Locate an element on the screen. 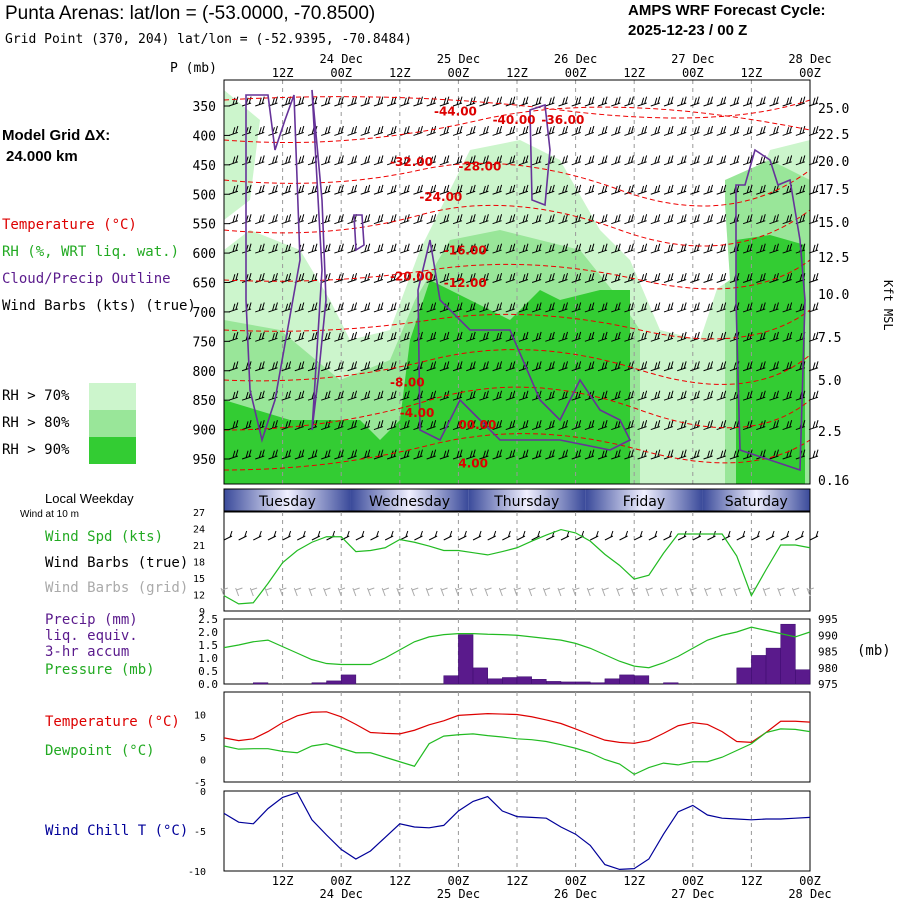  weekday-cell is located at coordinates (287, 500).